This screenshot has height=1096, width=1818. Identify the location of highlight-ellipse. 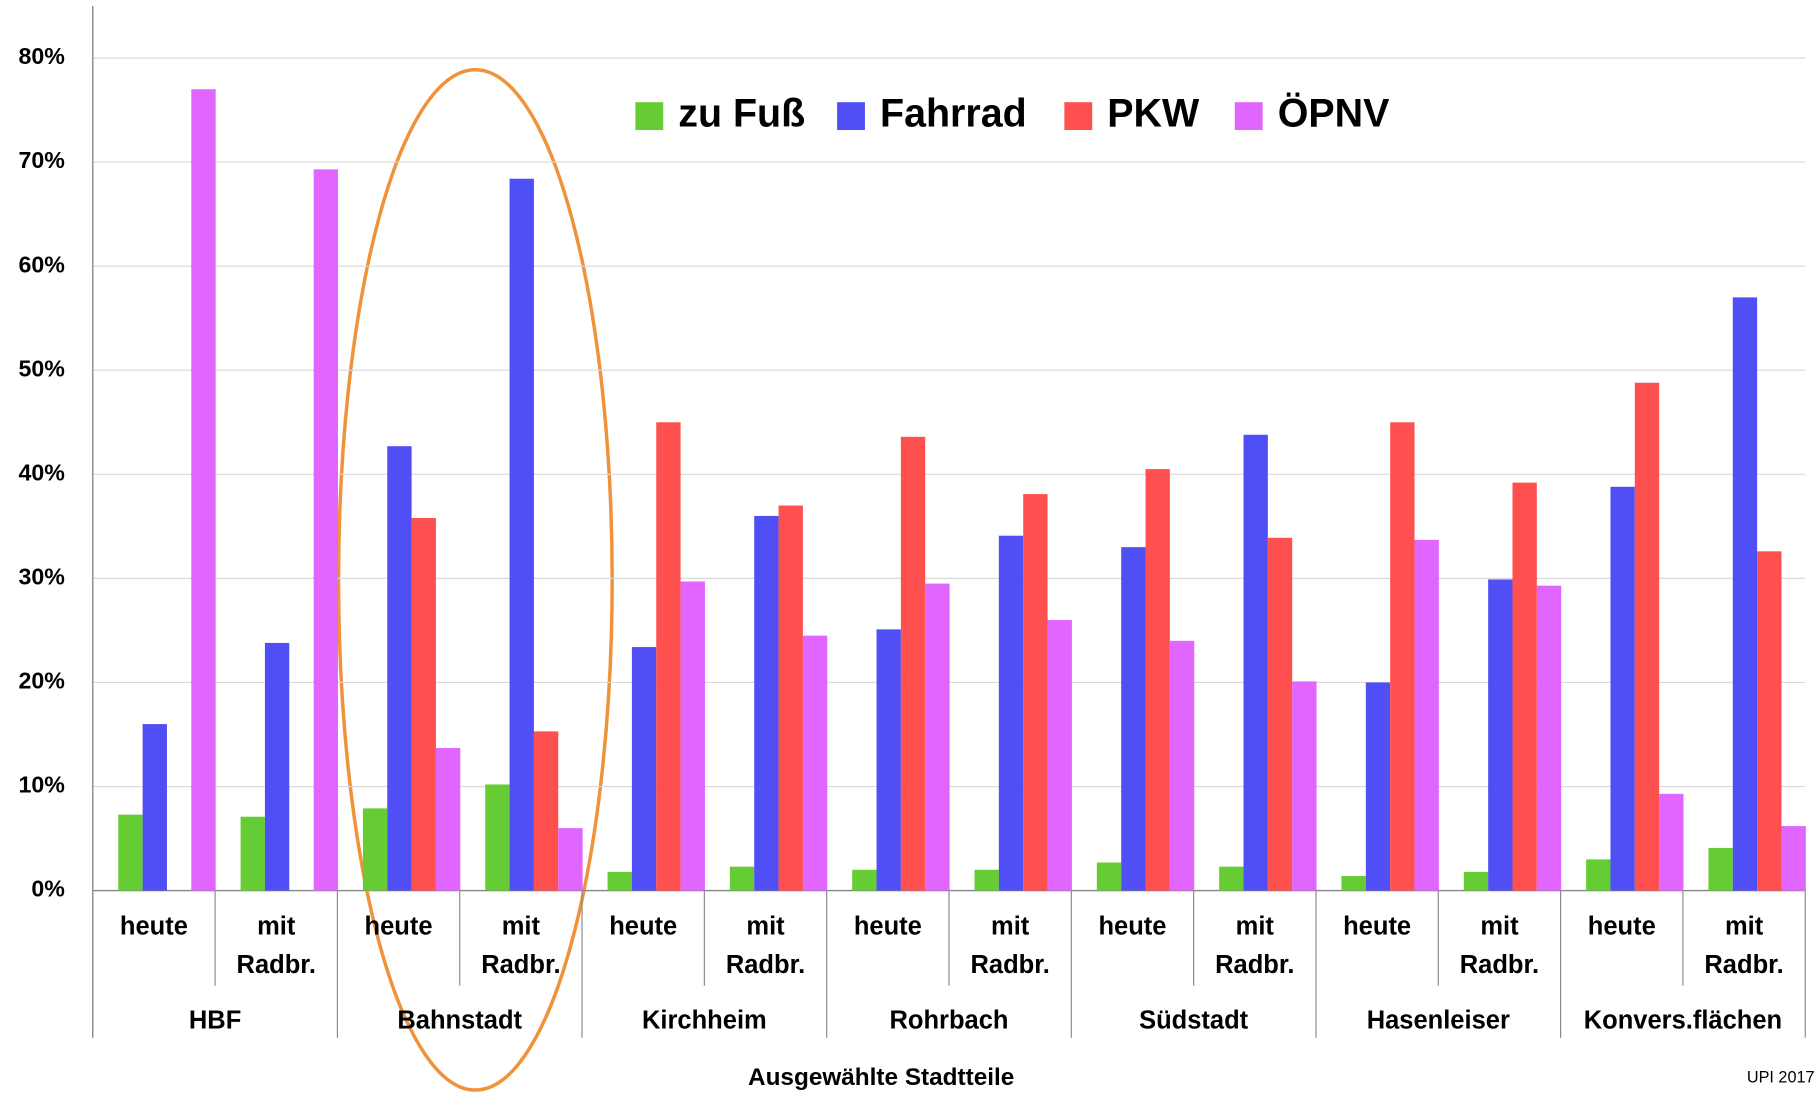
(475, 579).